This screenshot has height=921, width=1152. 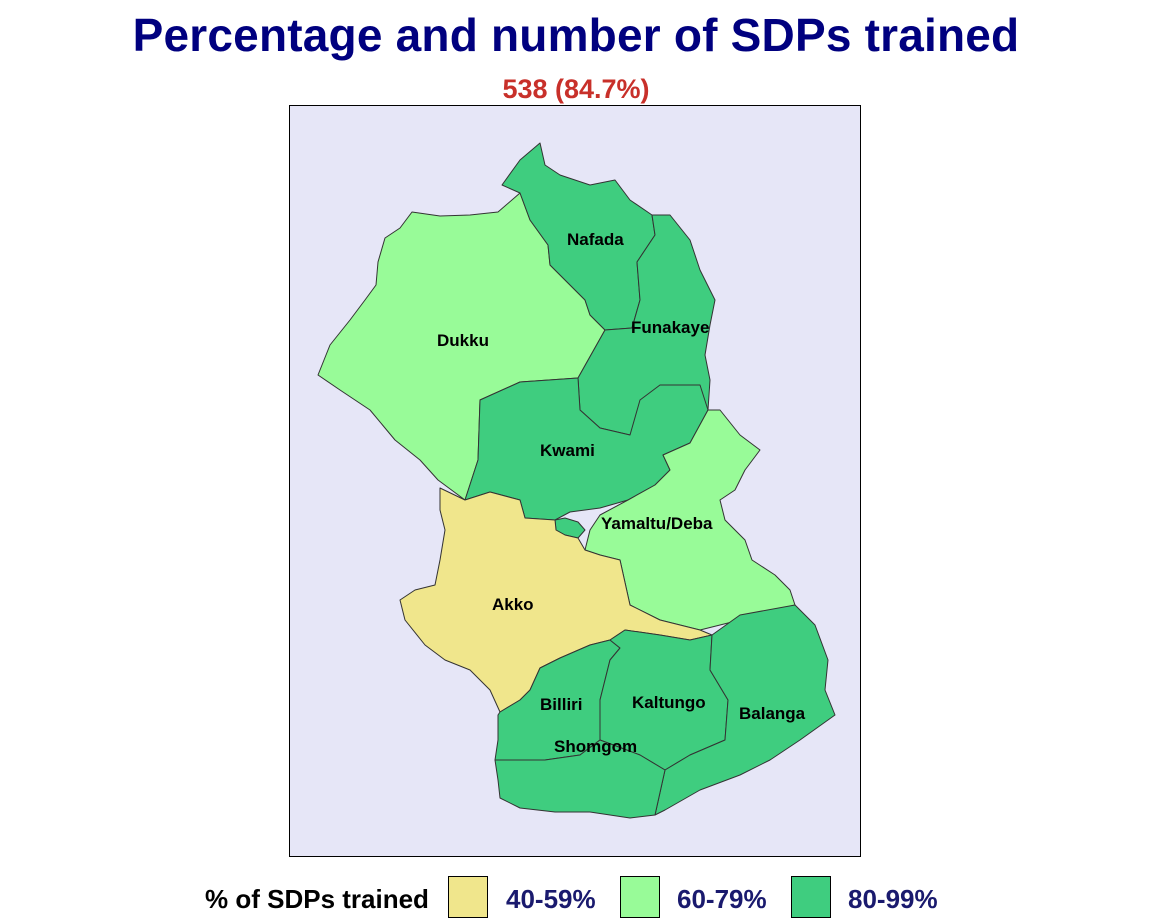 What do you see at coordinates (893, 899) in the screenshot?
I see `legend-label-80-99: 80-99%` at bounding box center [893, 899].